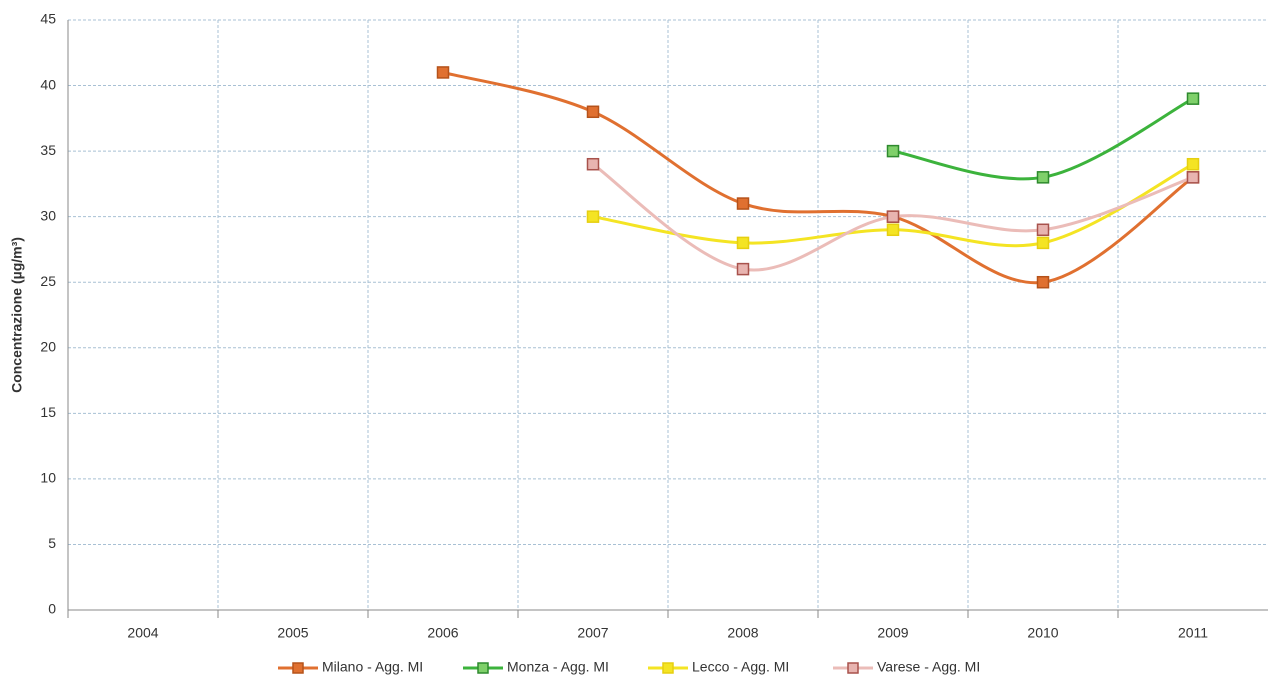 The width and height of the screenshot is (1270, 683). Describe the element at coordinates (892, 633) in the screenshot. I see `x-tick-label: 2009` at that location.